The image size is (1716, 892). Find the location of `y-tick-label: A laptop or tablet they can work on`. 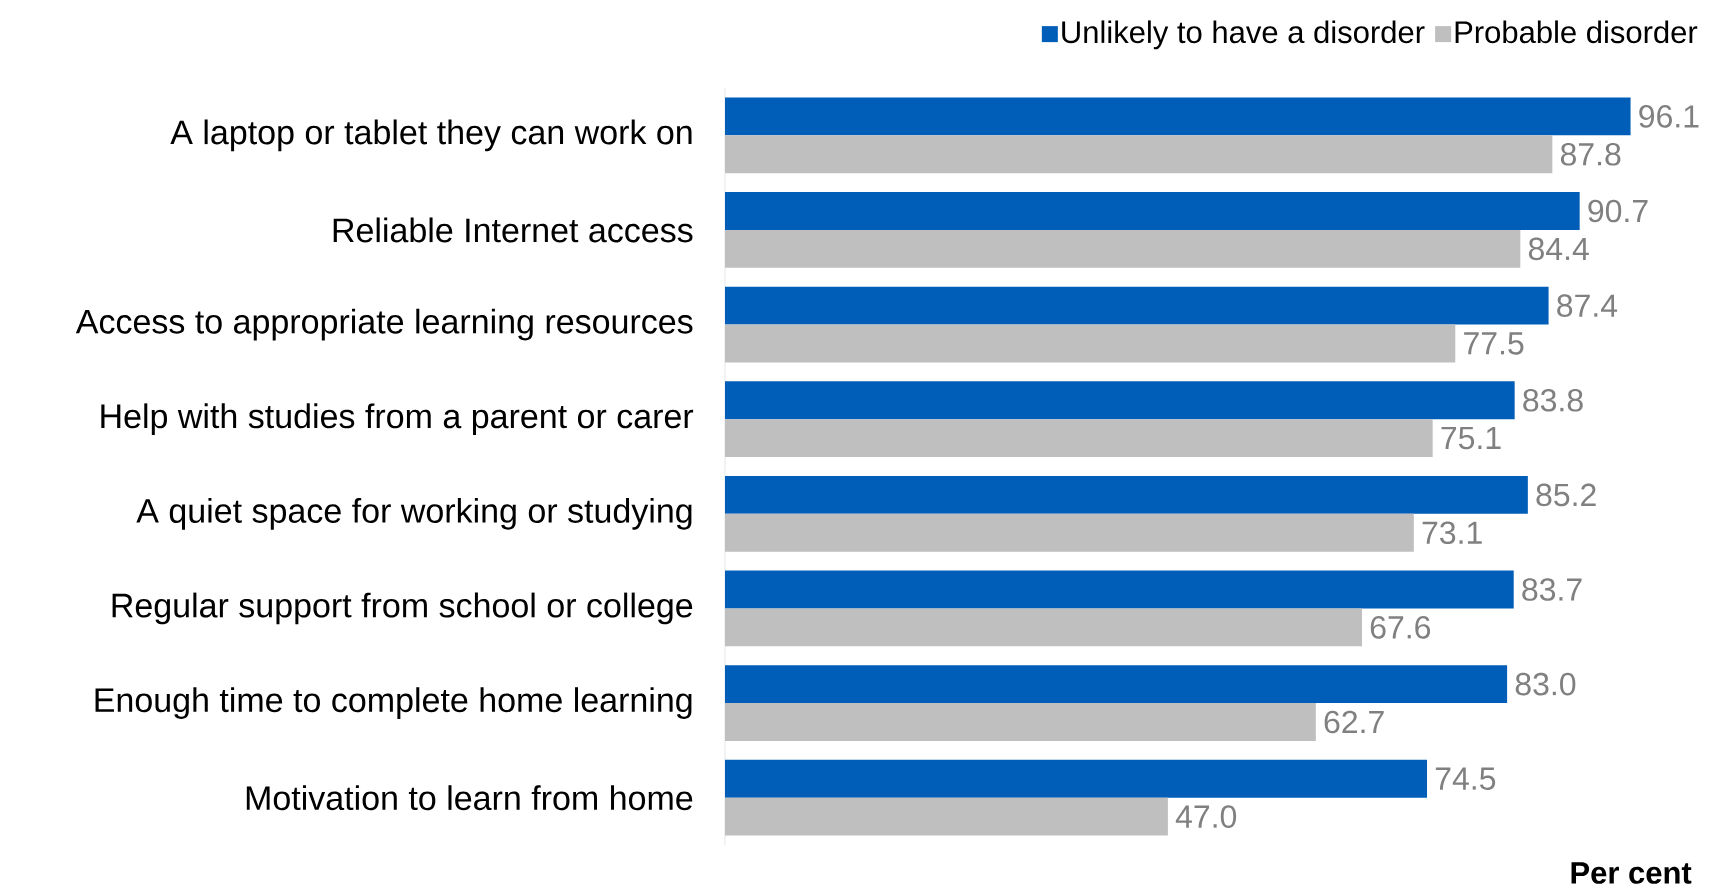

y-tick-label: A laptop or tablet they can work on is located at coordinates (431, 135).